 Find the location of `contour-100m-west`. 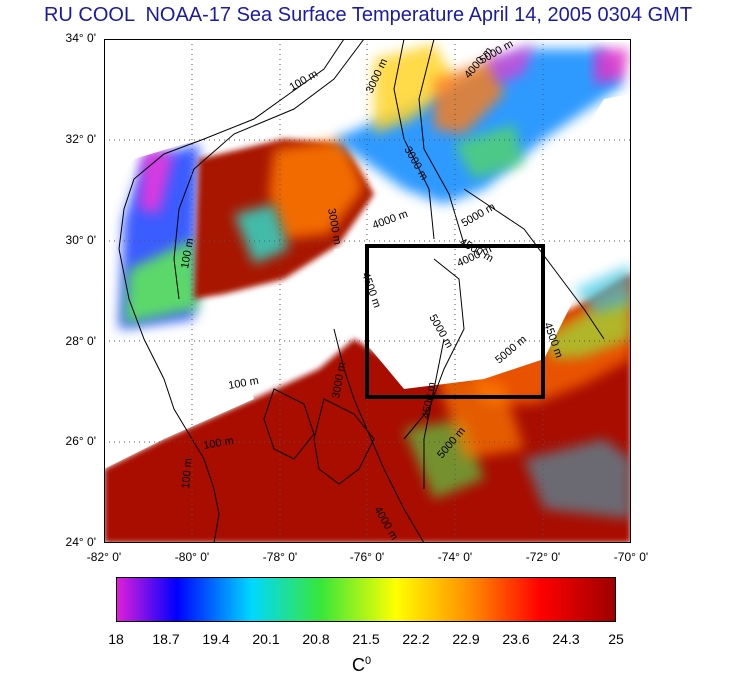

contour-100m-west is located at coordinates (269, 169).